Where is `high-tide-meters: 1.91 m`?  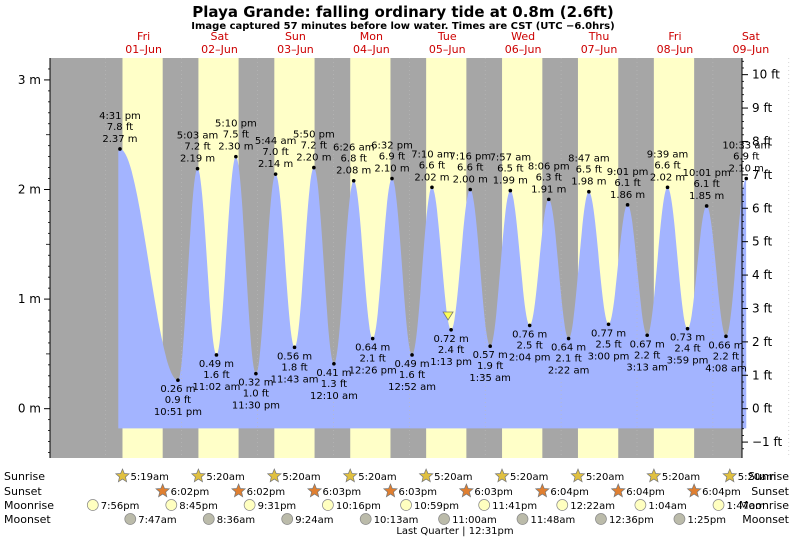
high-tide-meters: 1.91 m is located at coordinates (548, 189).